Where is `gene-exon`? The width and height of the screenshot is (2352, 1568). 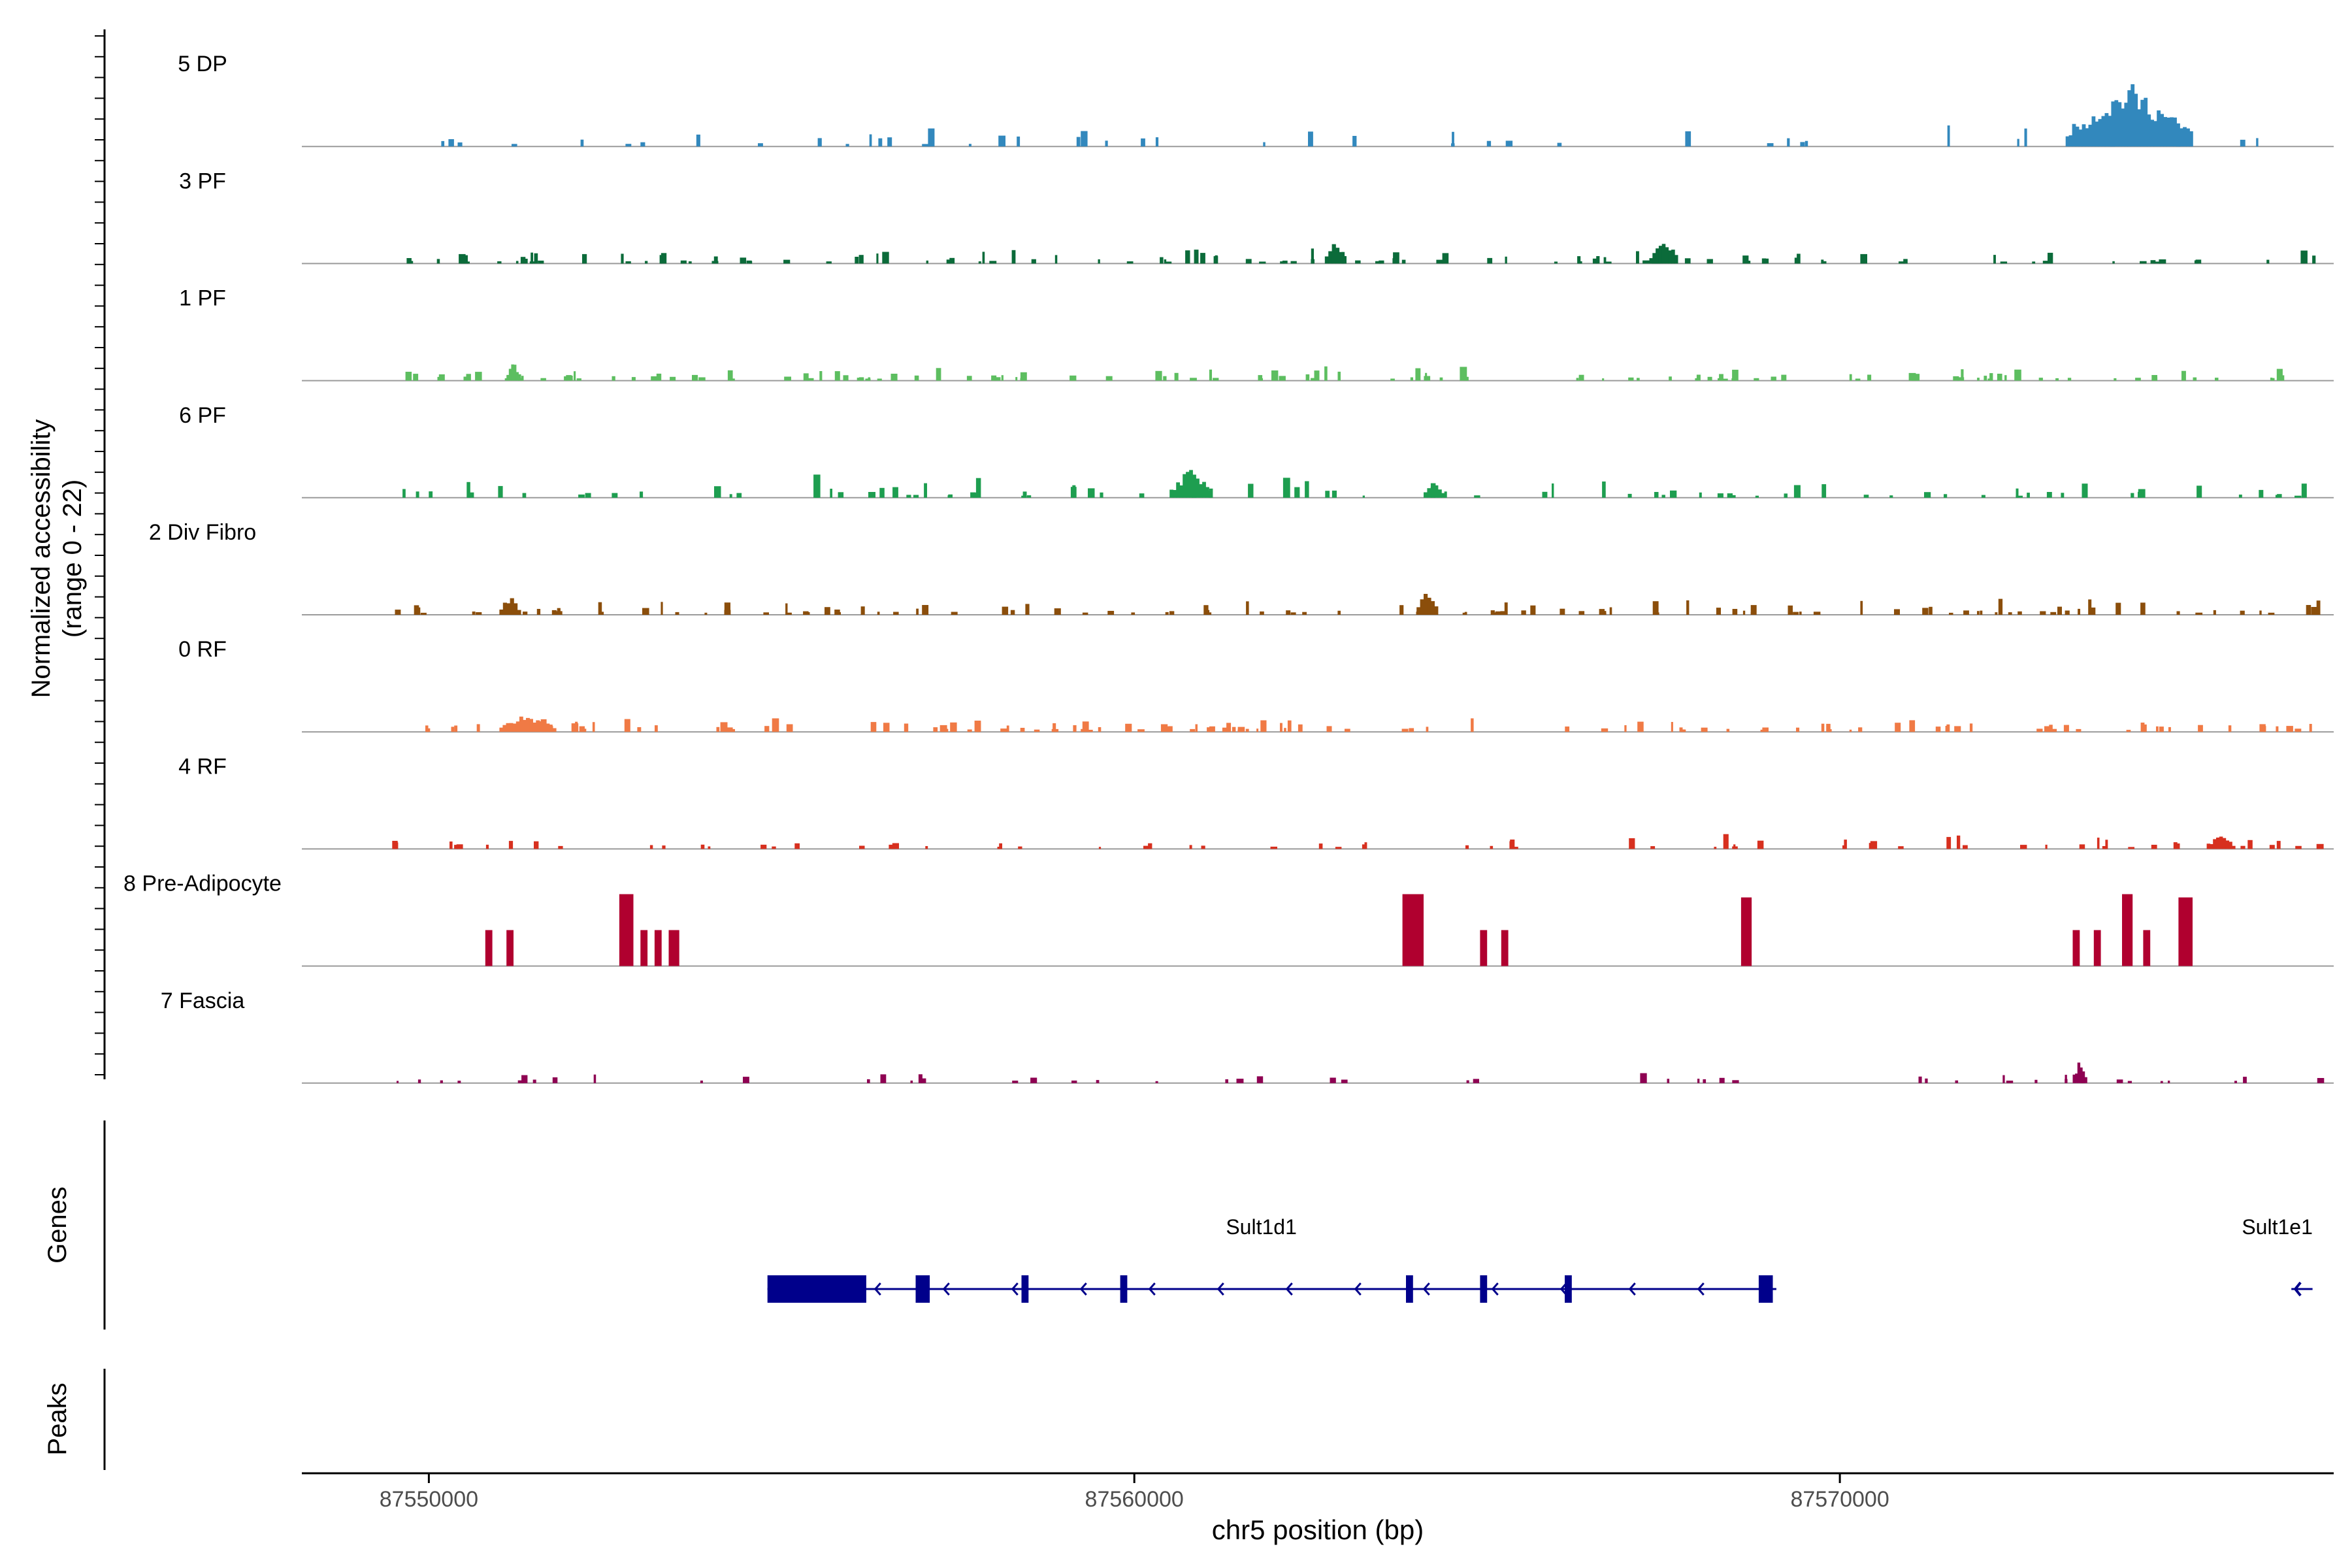
gene-exon is located at coordinates (1025, 1289).